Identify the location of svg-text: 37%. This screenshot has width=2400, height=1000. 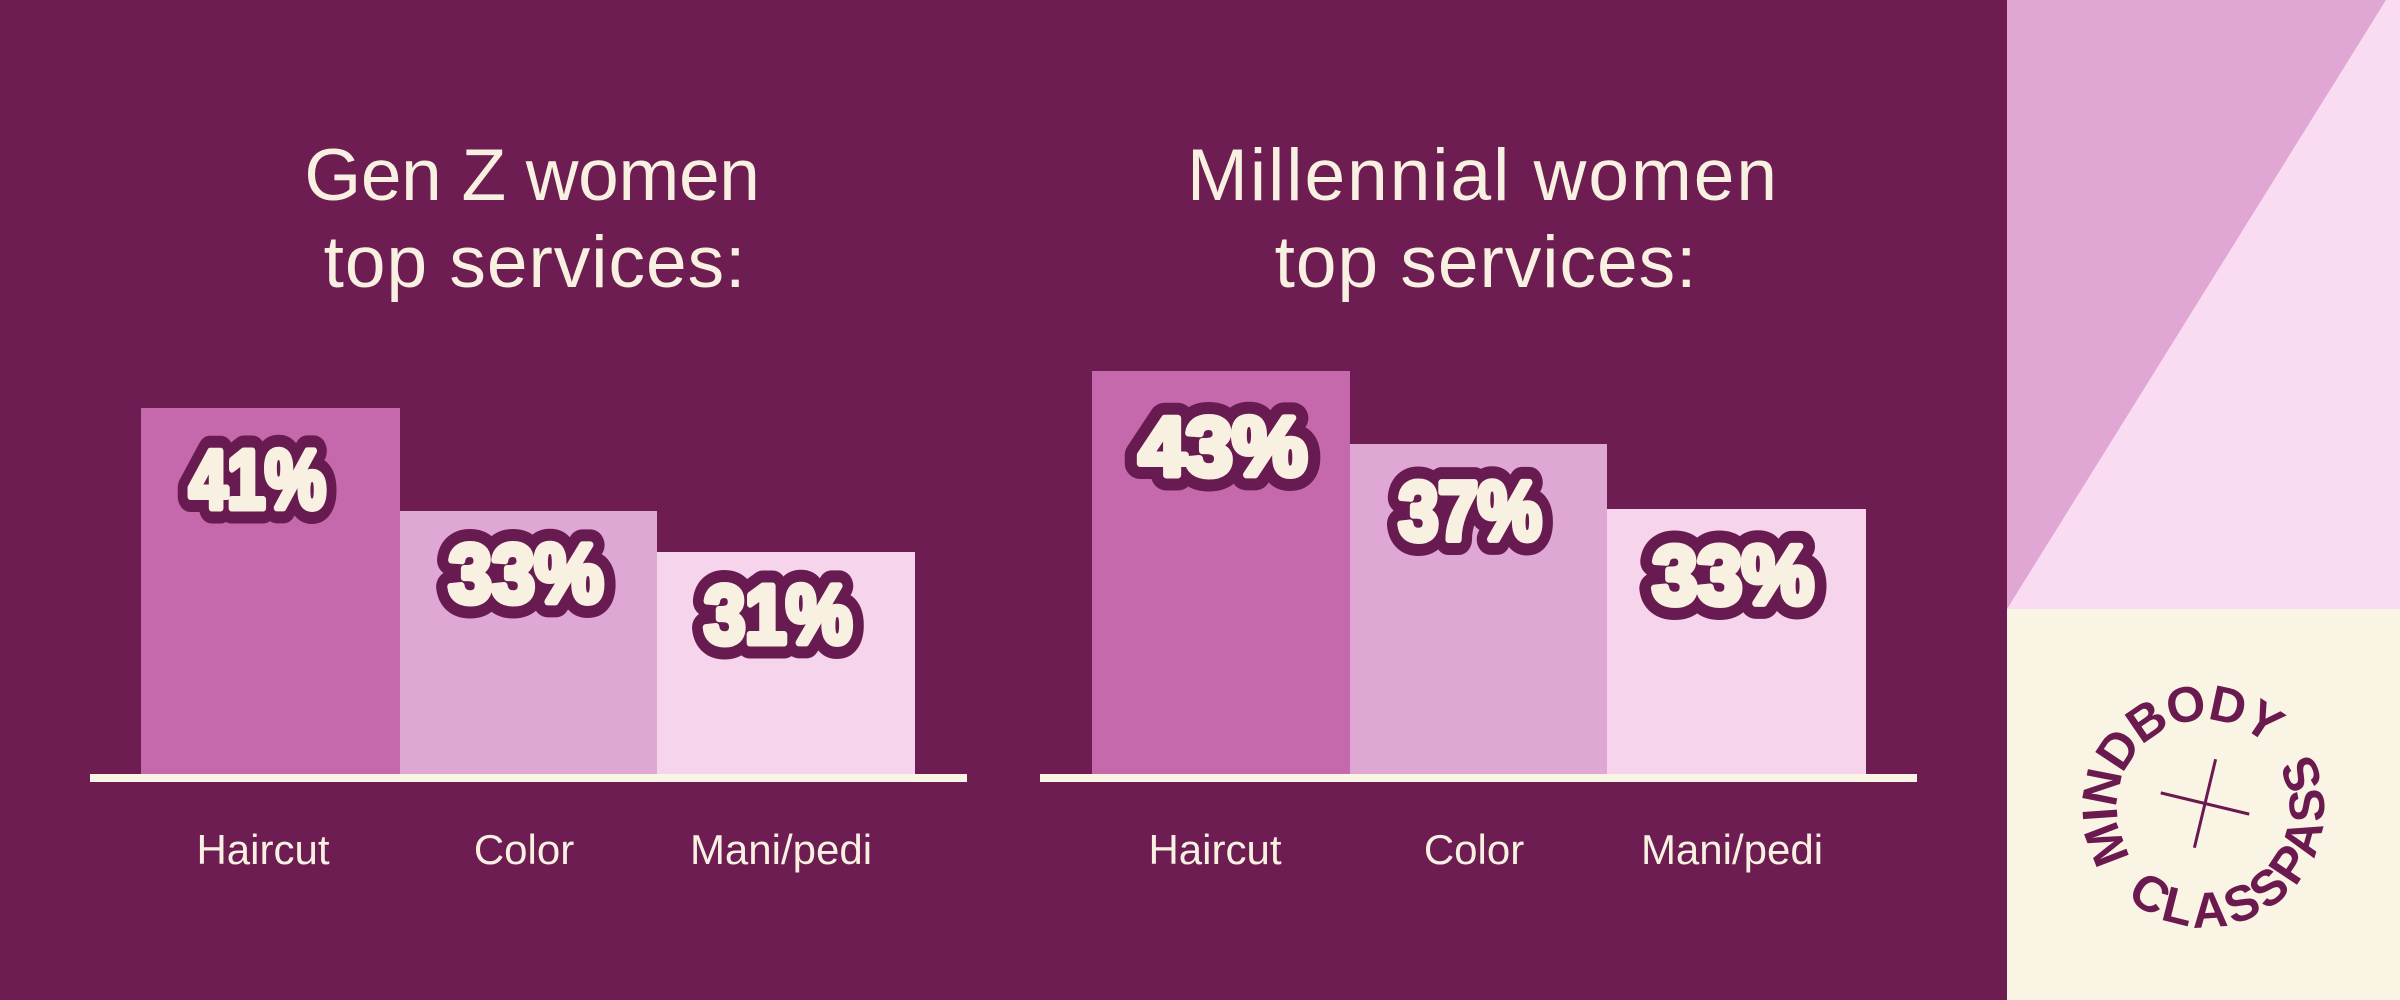
(1470, 512).